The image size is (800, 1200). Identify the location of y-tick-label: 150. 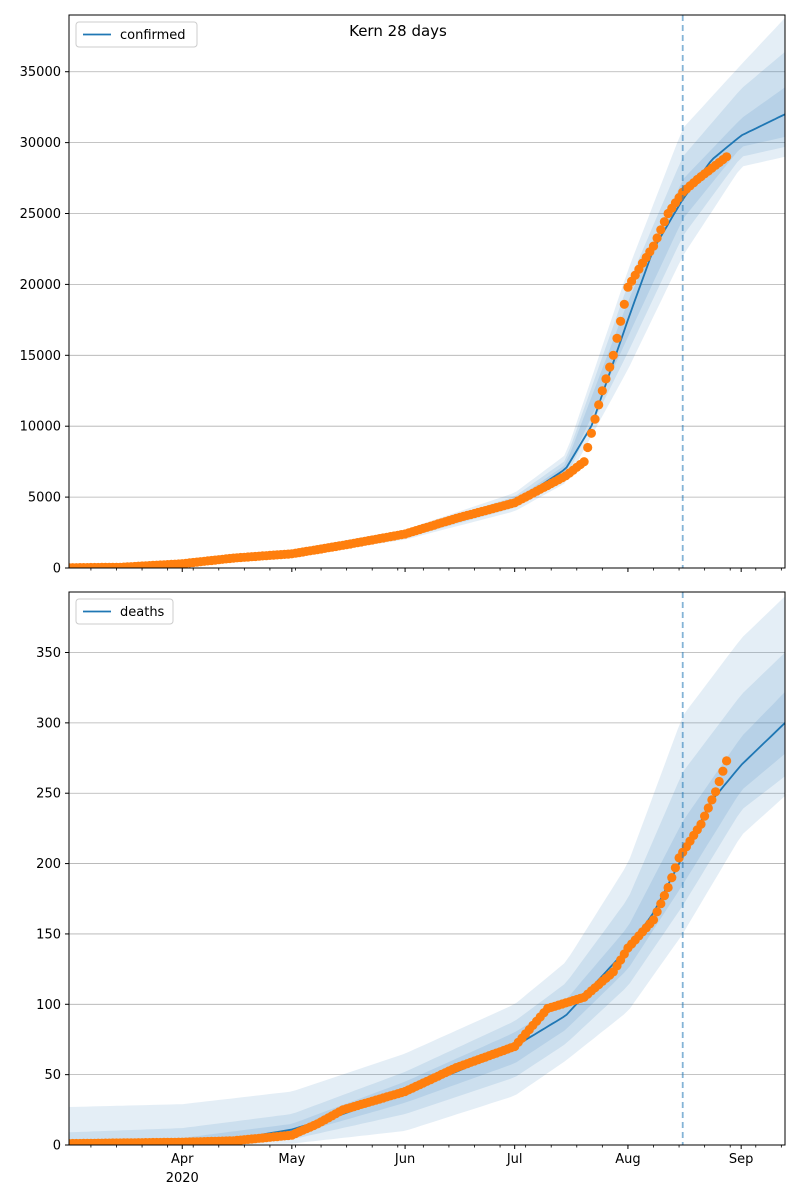
(48, 934).